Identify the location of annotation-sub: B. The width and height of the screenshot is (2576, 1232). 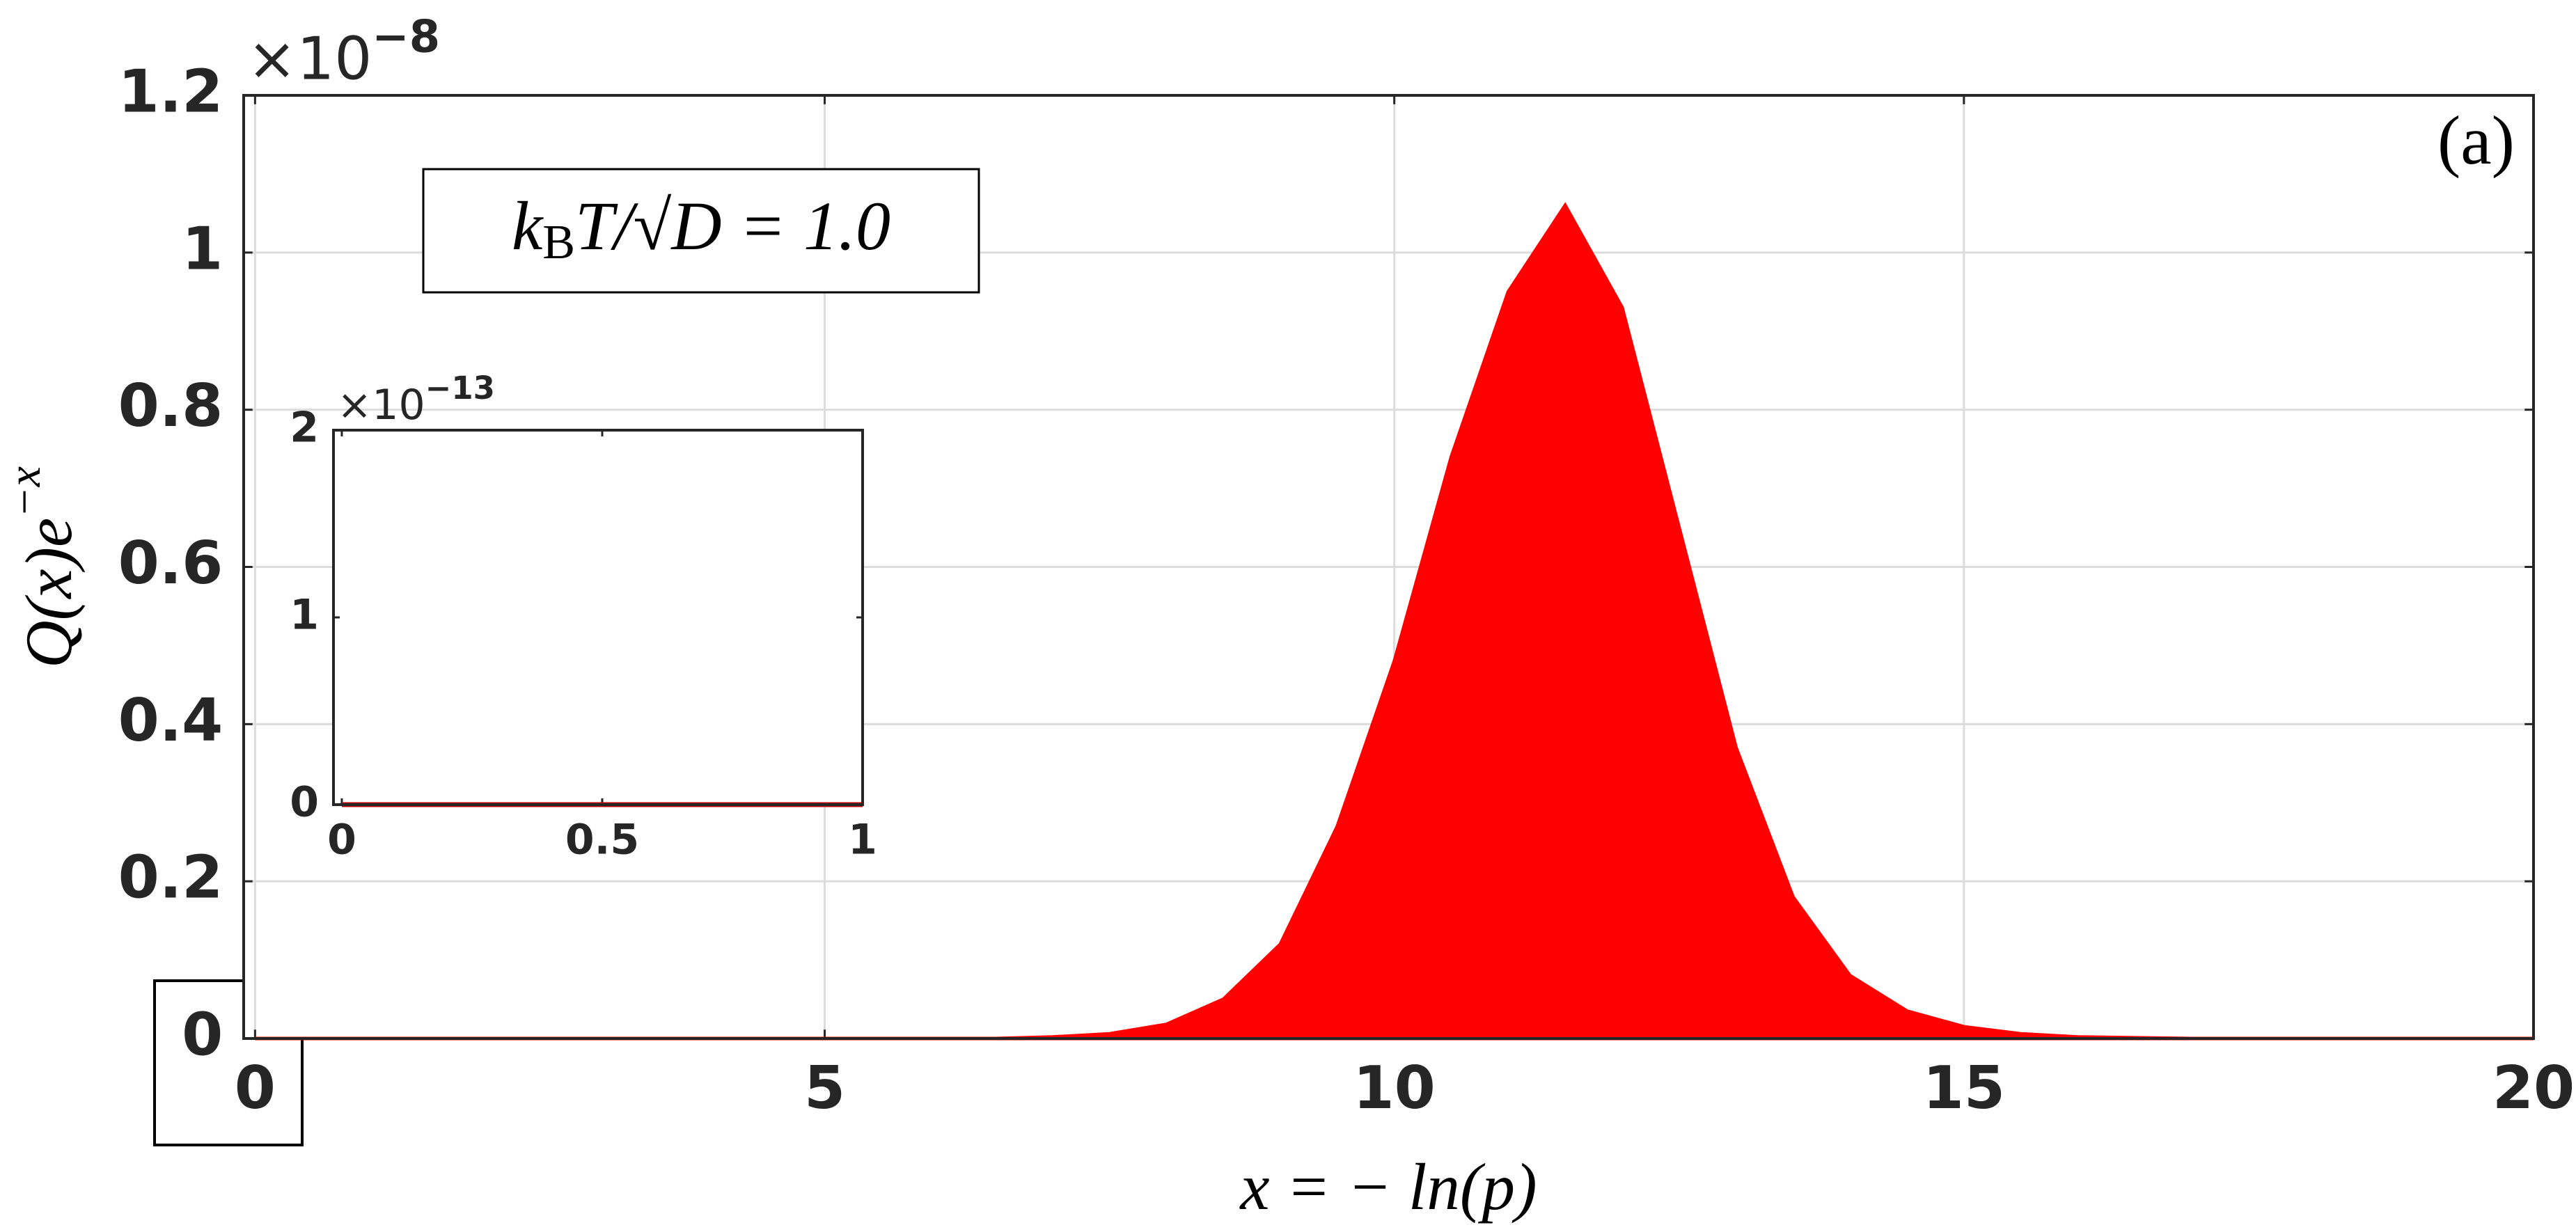
(558, 243).